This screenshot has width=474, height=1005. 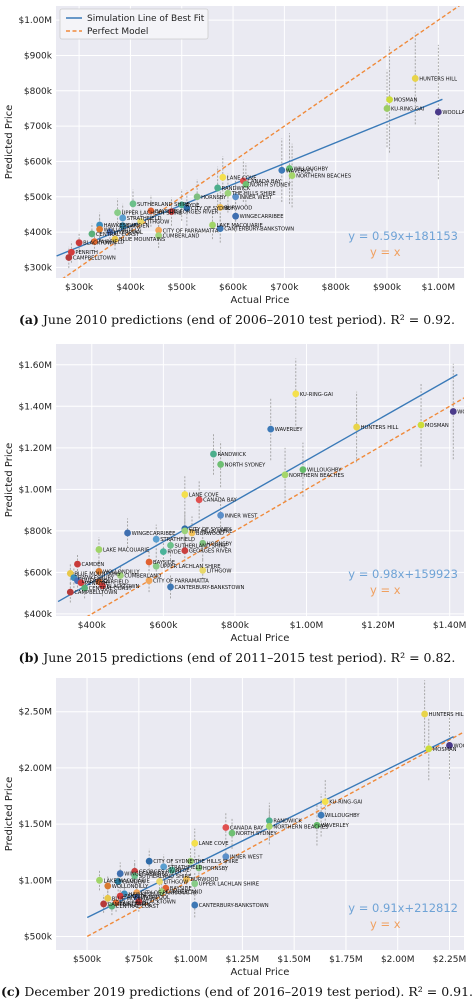 What do you see at coordinates (242, 178) in the screenshot?
I see `point-label: LANE COVE` at bounding box center [242, 178].